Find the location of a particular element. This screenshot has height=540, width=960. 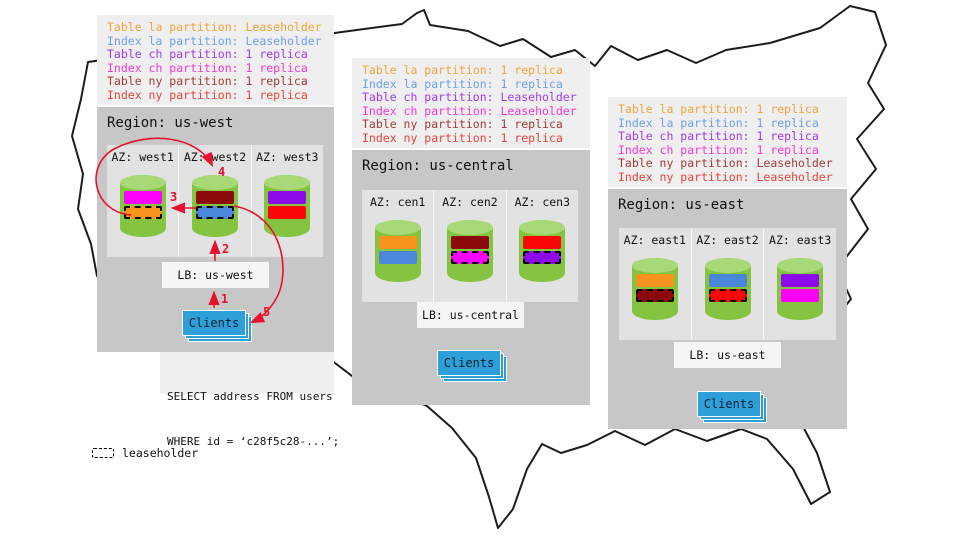

region-panel-us-central: Region: us-central AZ: cen1 AZ: cen2 is located at coordinates (471, 277).